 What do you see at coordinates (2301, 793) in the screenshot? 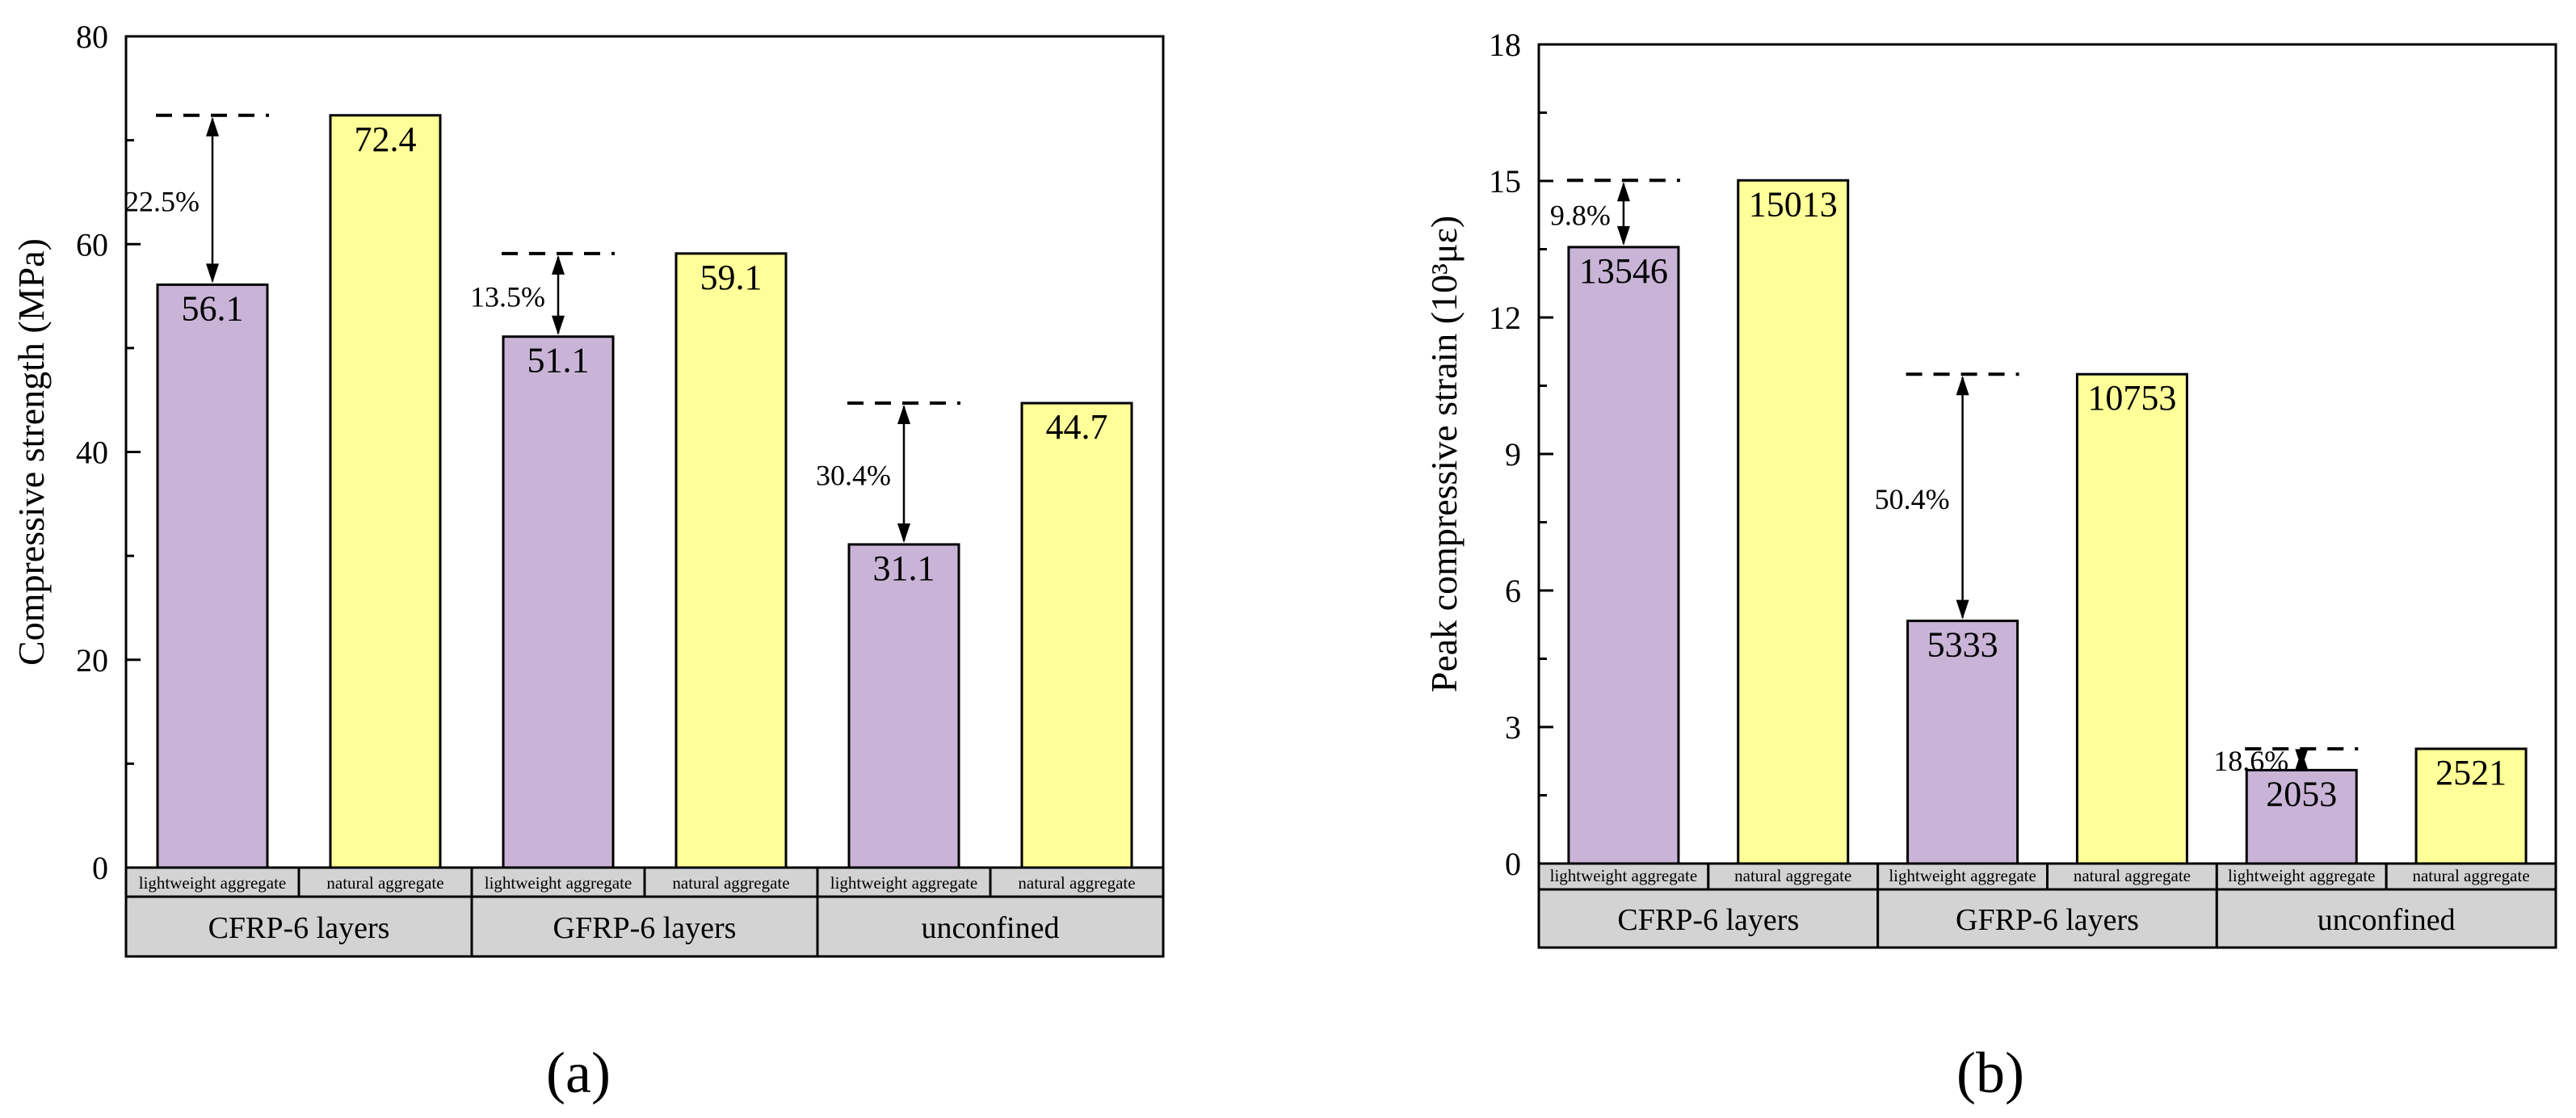
I see `bar-value-label: 2053` at bounding box center [2301, 793].